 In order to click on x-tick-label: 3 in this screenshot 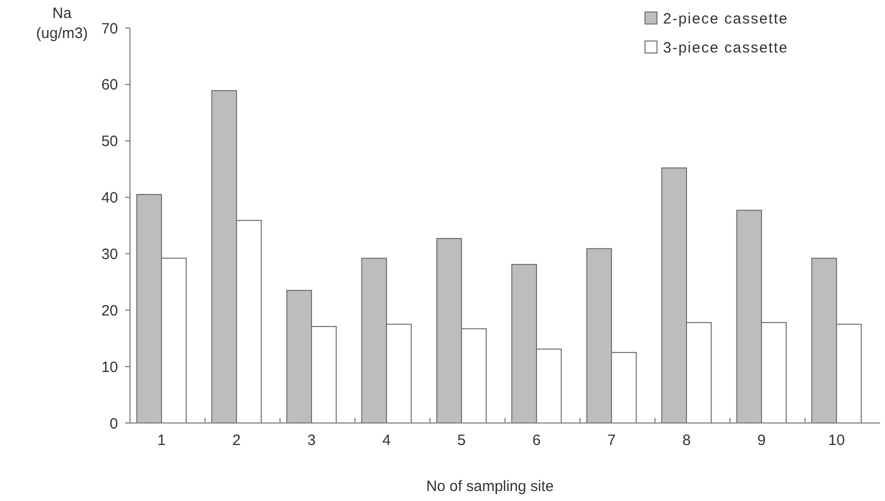, I will do `click(311, 440)`.